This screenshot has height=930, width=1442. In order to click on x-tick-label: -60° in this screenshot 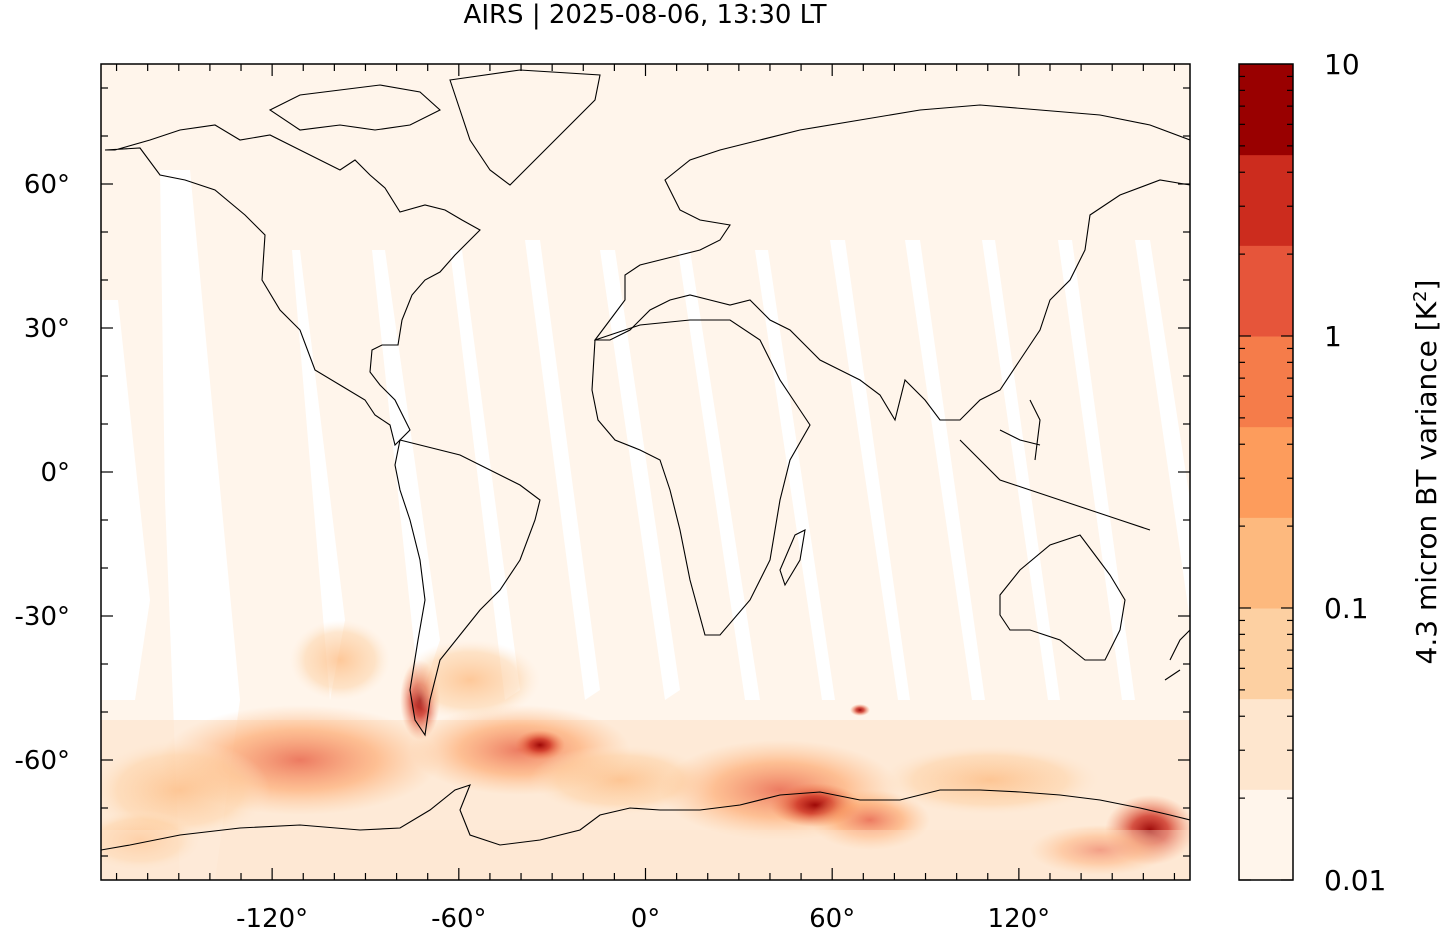, I will do `click(458, 917)`.